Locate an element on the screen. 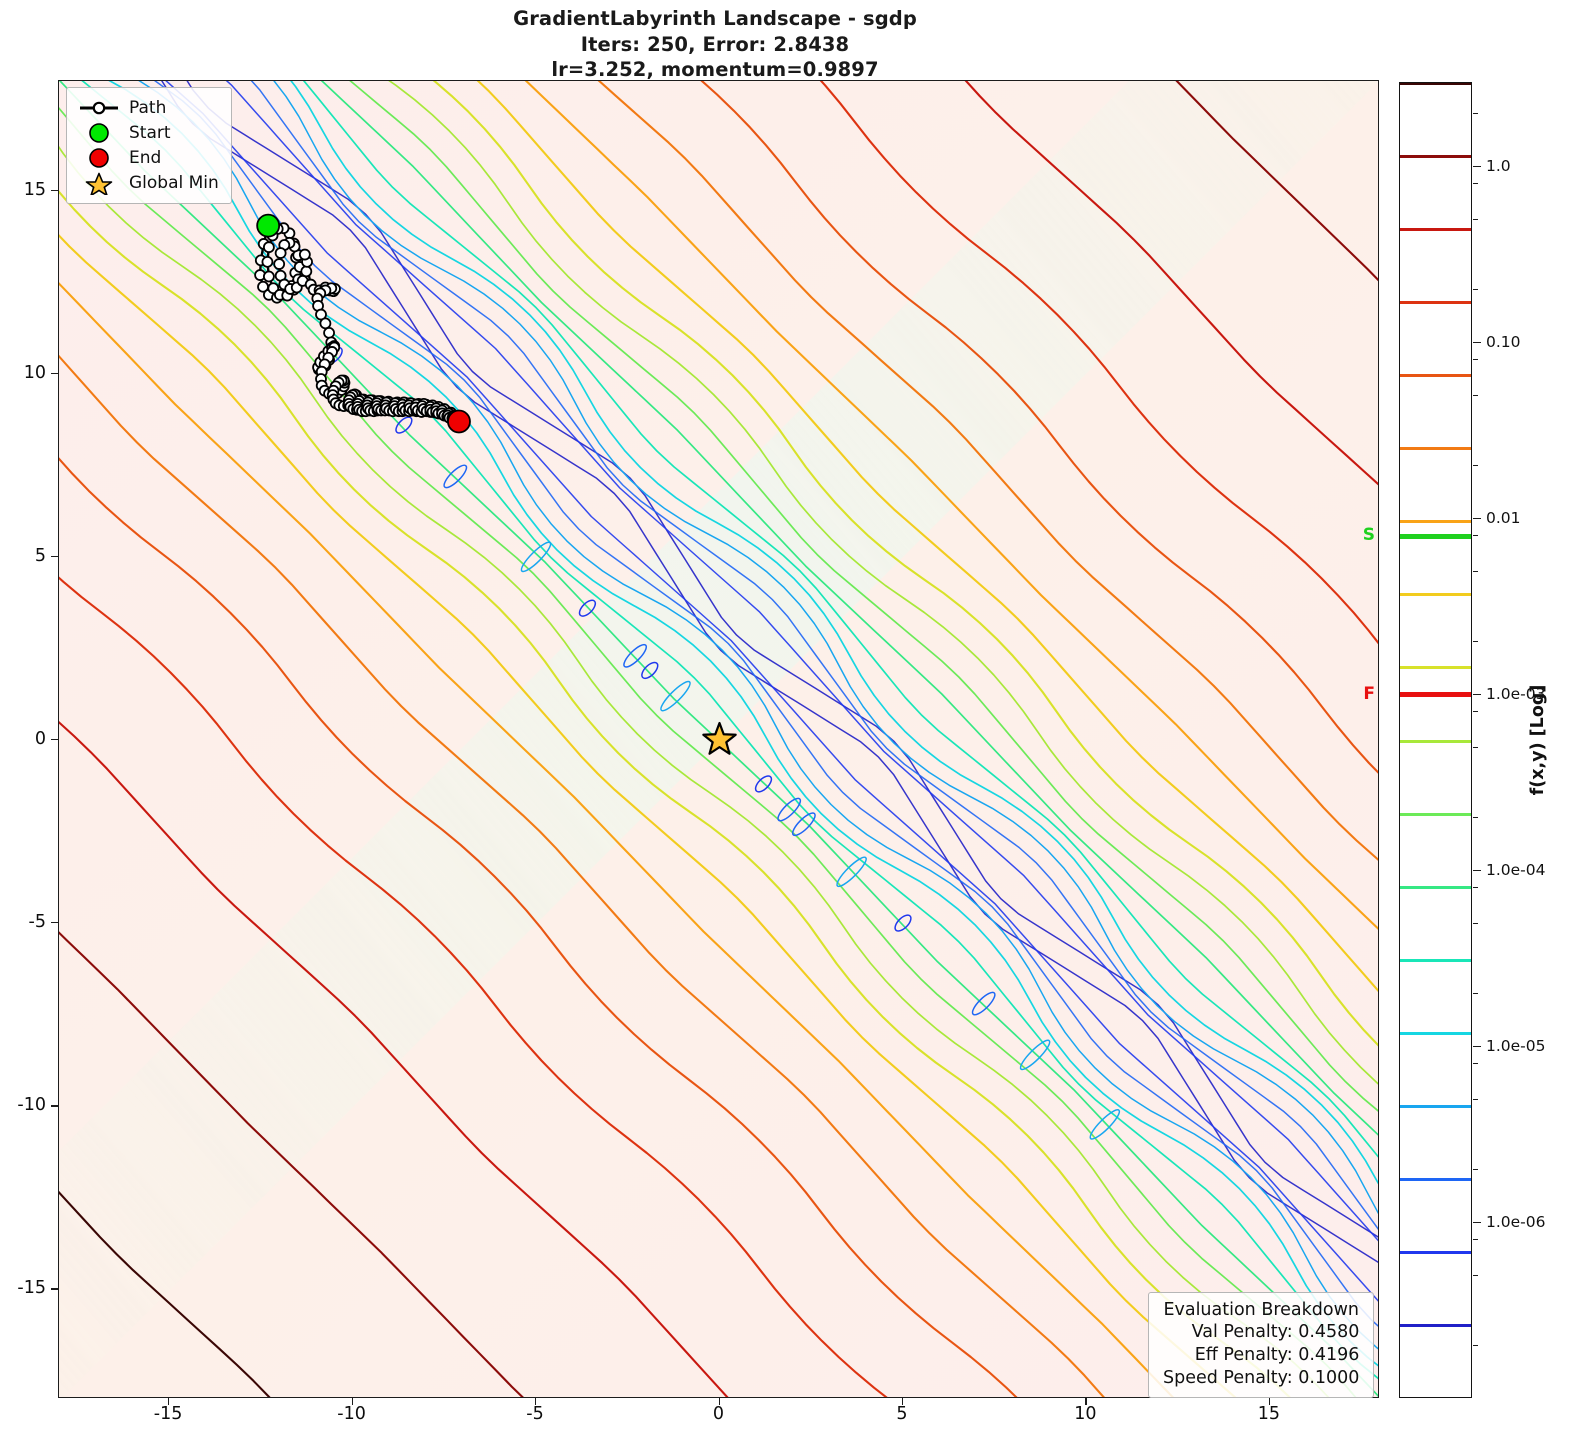  y-tick-label: 0 is located at coordinates (40, 739).